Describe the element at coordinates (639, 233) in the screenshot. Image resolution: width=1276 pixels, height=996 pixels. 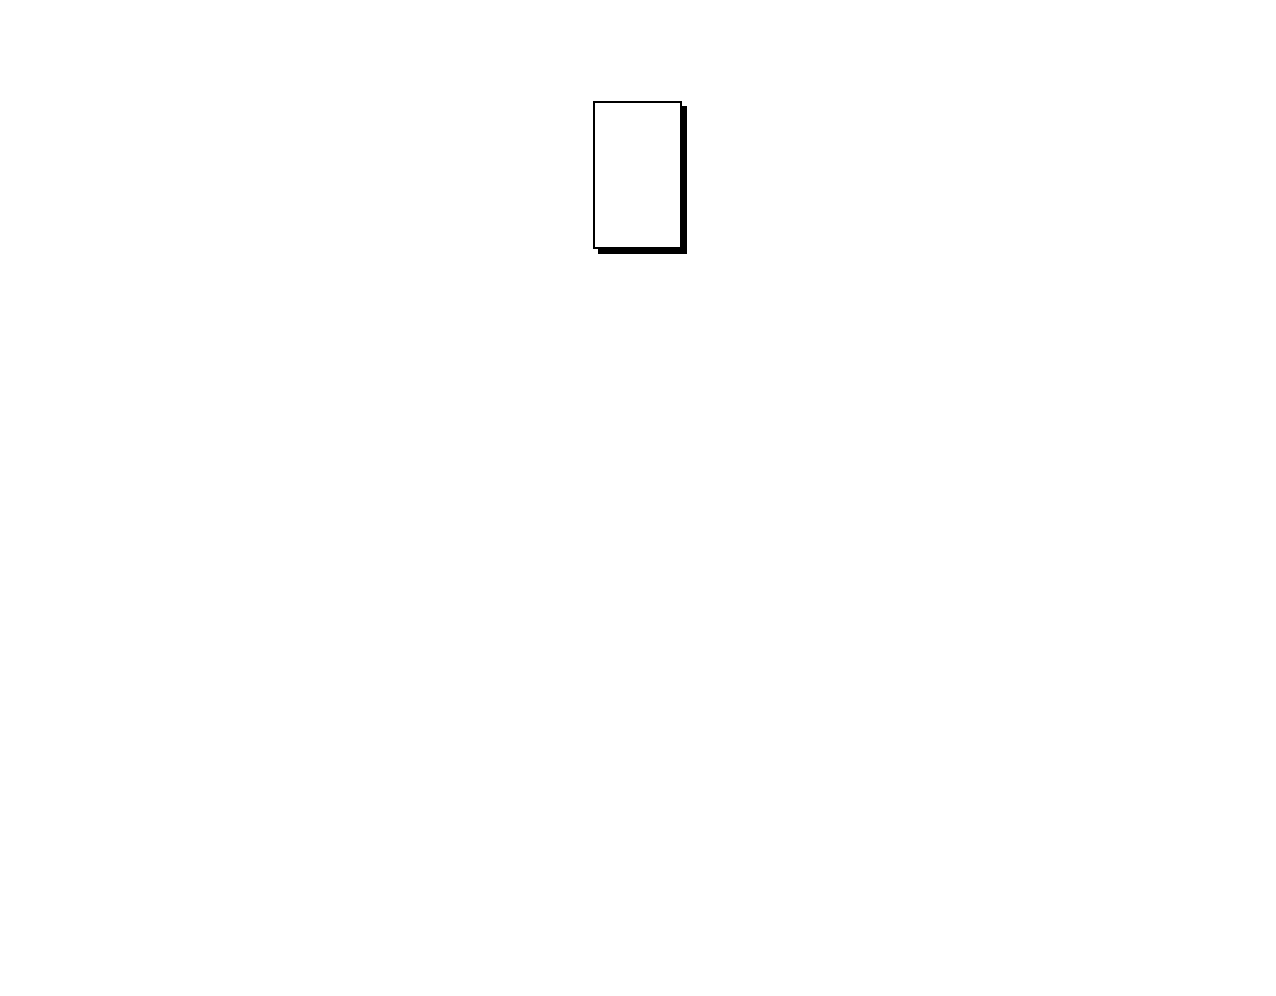
I see `legend-item-ghost` at that location.